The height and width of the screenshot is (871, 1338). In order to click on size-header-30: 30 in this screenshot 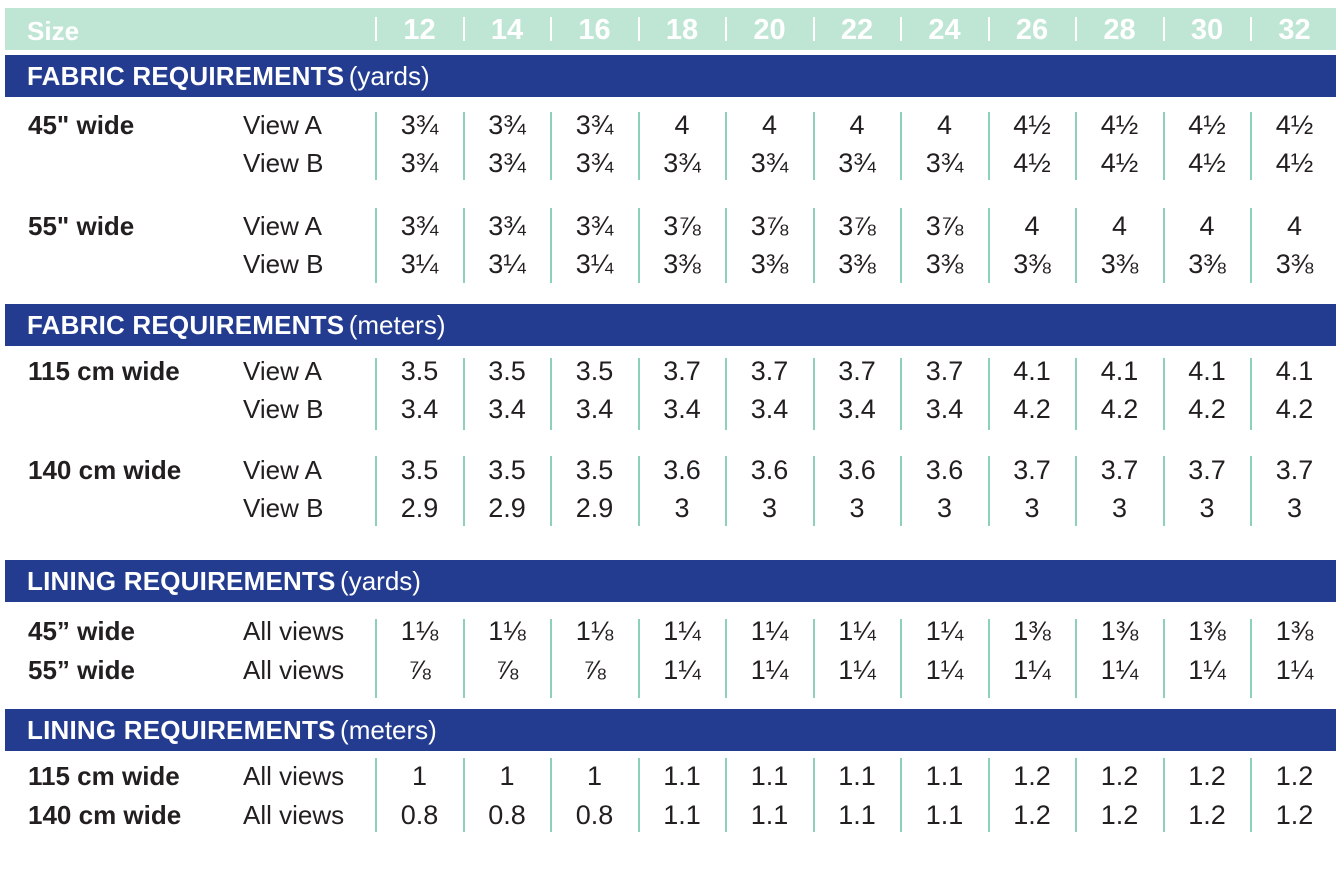, I will do `click(1207, 30)`.